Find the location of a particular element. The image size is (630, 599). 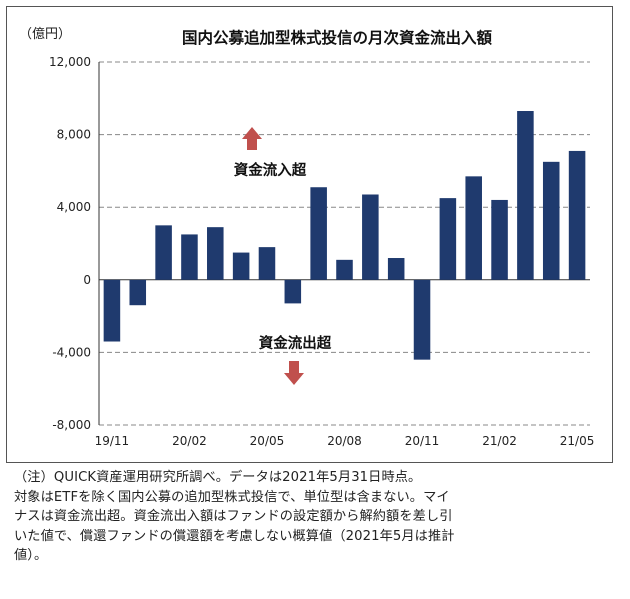

y-tick-label: 0 is located at coordinates (87, 280).